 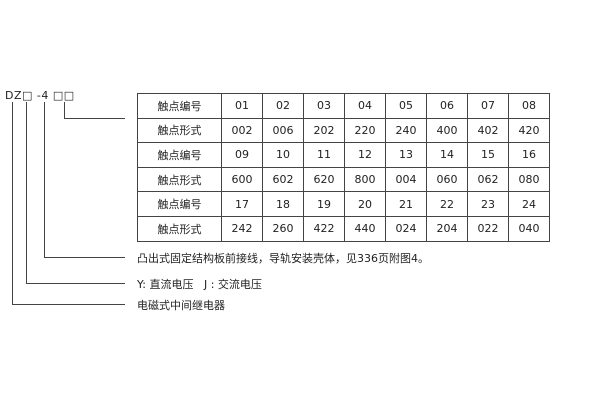 What do you see at coordinates (406, 228) in the screenshot?
I see `table-cell: 024` at bounding box center [406, 228].